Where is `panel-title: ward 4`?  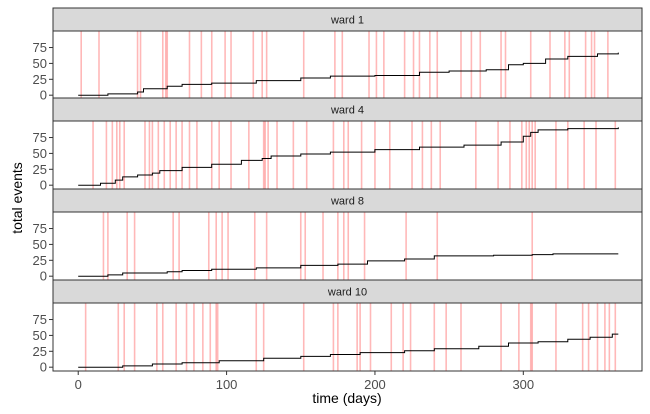 panel-title: ward 4 is located at coordinates (347, 111).